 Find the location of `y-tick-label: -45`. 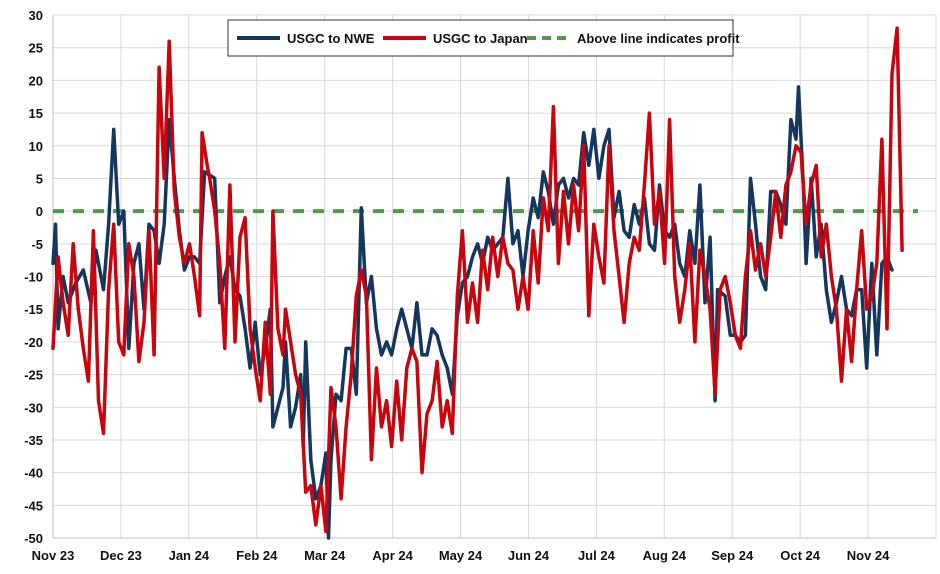

y-tick-label: -45 is located at coordinates (33, 505).